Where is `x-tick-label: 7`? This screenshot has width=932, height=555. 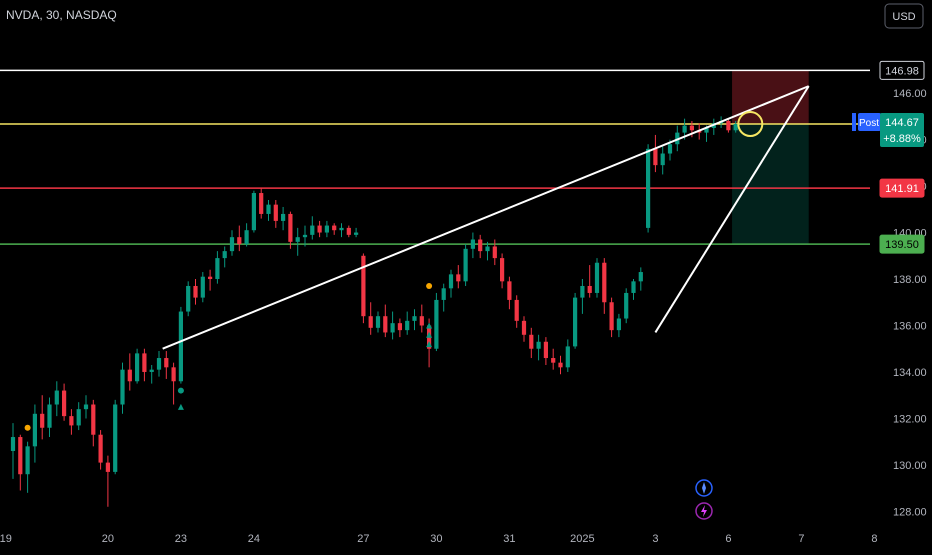 x-tick-label: 7 is located at coordinates (801, 539).